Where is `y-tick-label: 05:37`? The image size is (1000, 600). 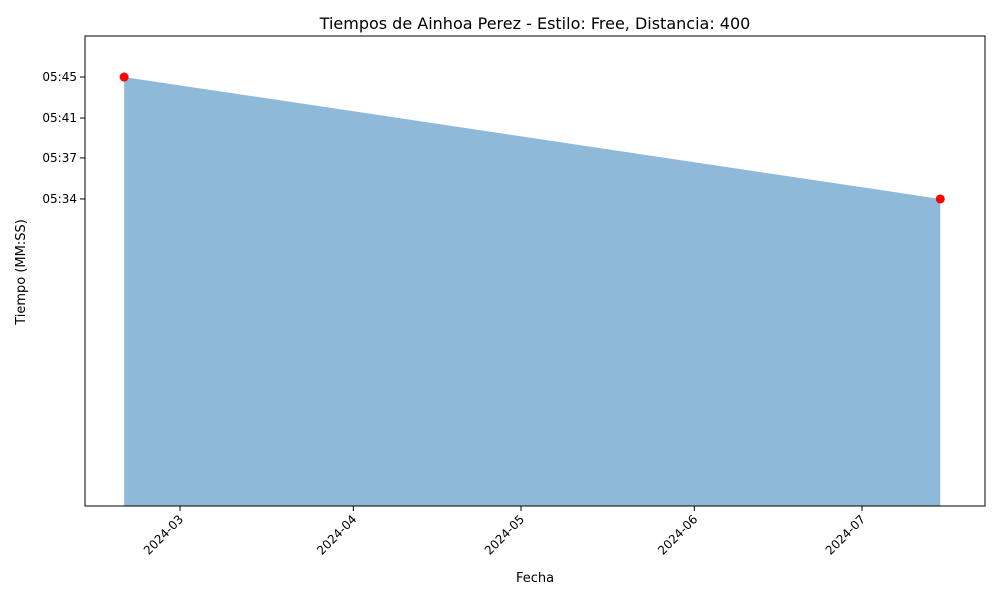
y-tick-label: 05:37 is located at coordinates (59, 158).